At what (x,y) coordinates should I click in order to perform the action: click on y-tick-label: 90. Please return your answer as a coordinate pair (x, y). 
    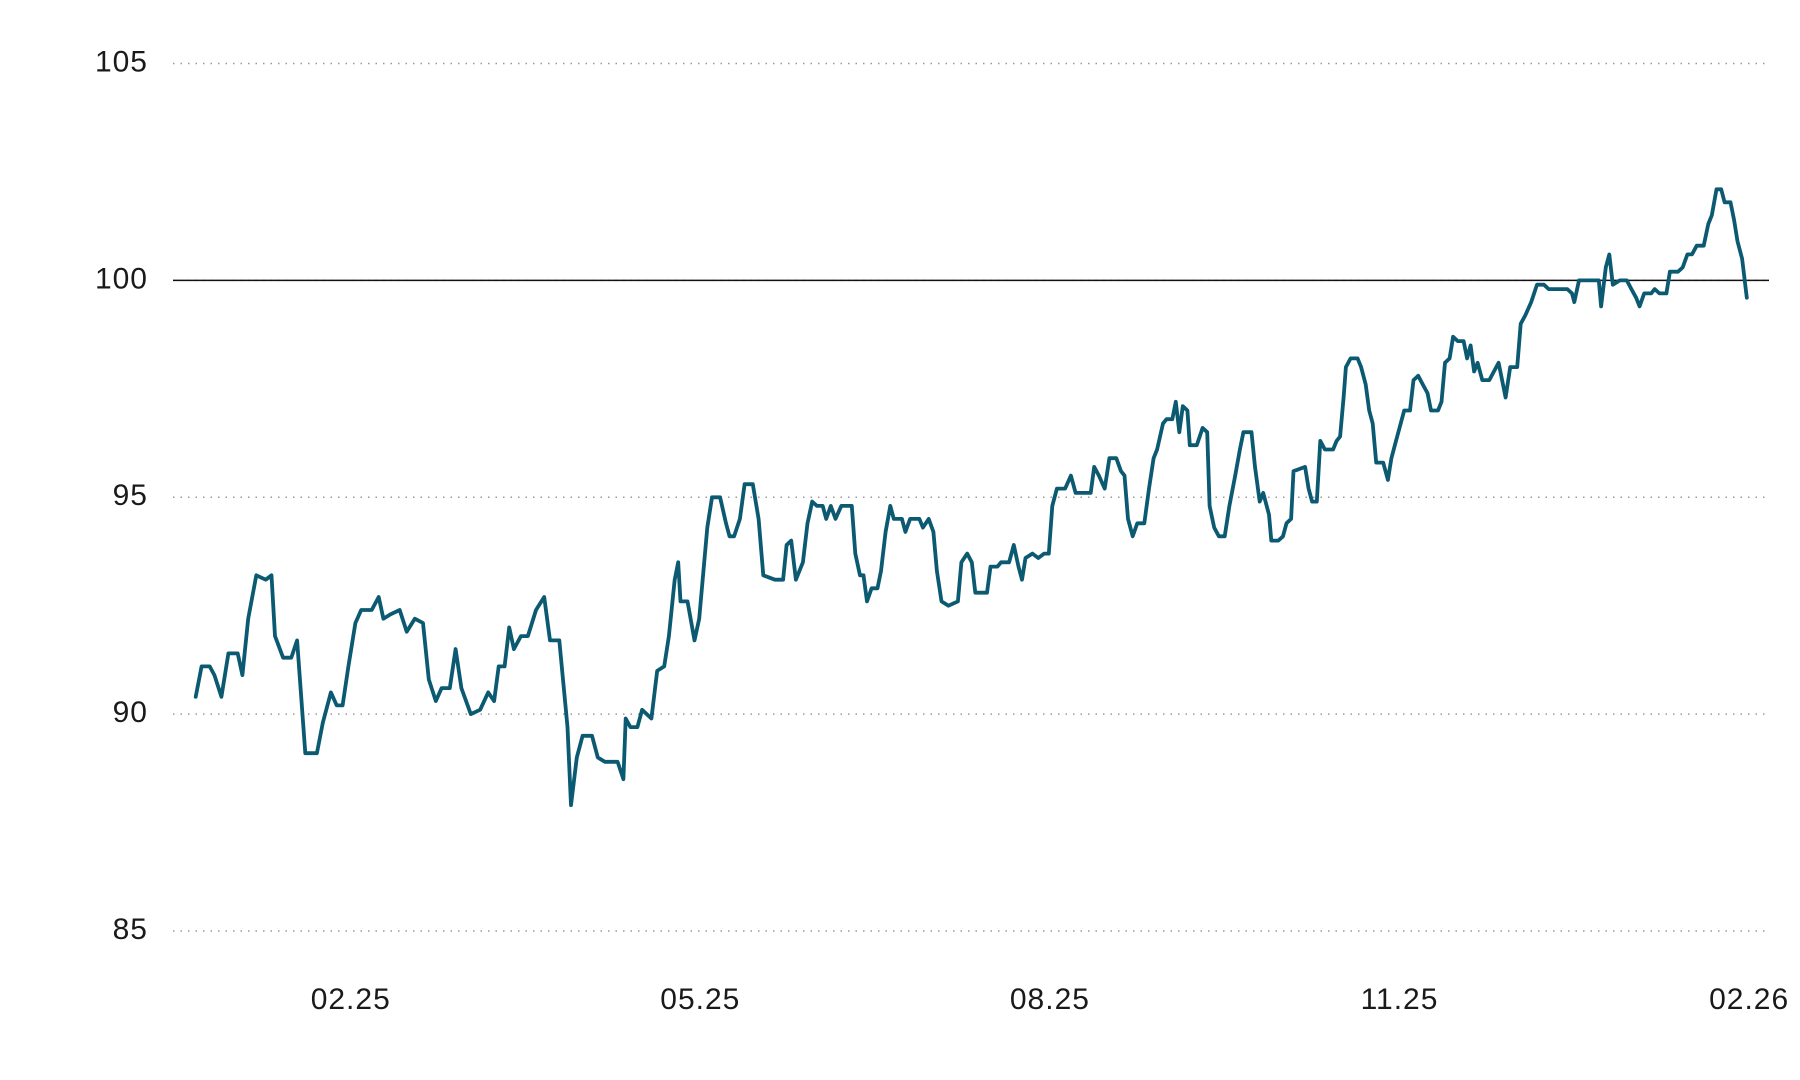
    Looking at the image, I should click on (130, 712).